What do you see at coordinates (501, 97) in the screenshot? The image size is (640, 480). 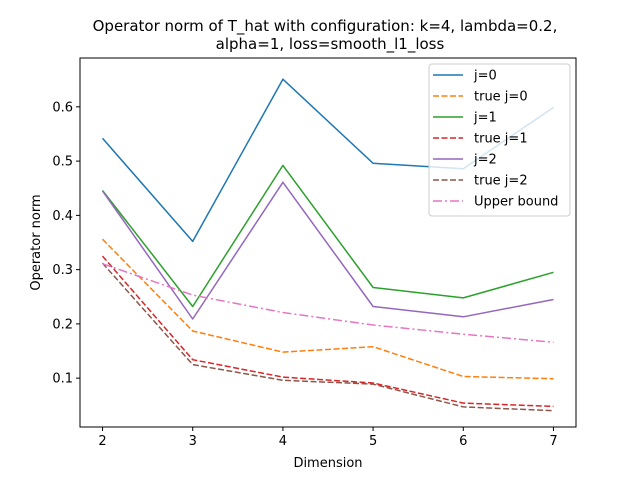 I see `legend-label-1: true j=0` at bounding box center [501, 97].